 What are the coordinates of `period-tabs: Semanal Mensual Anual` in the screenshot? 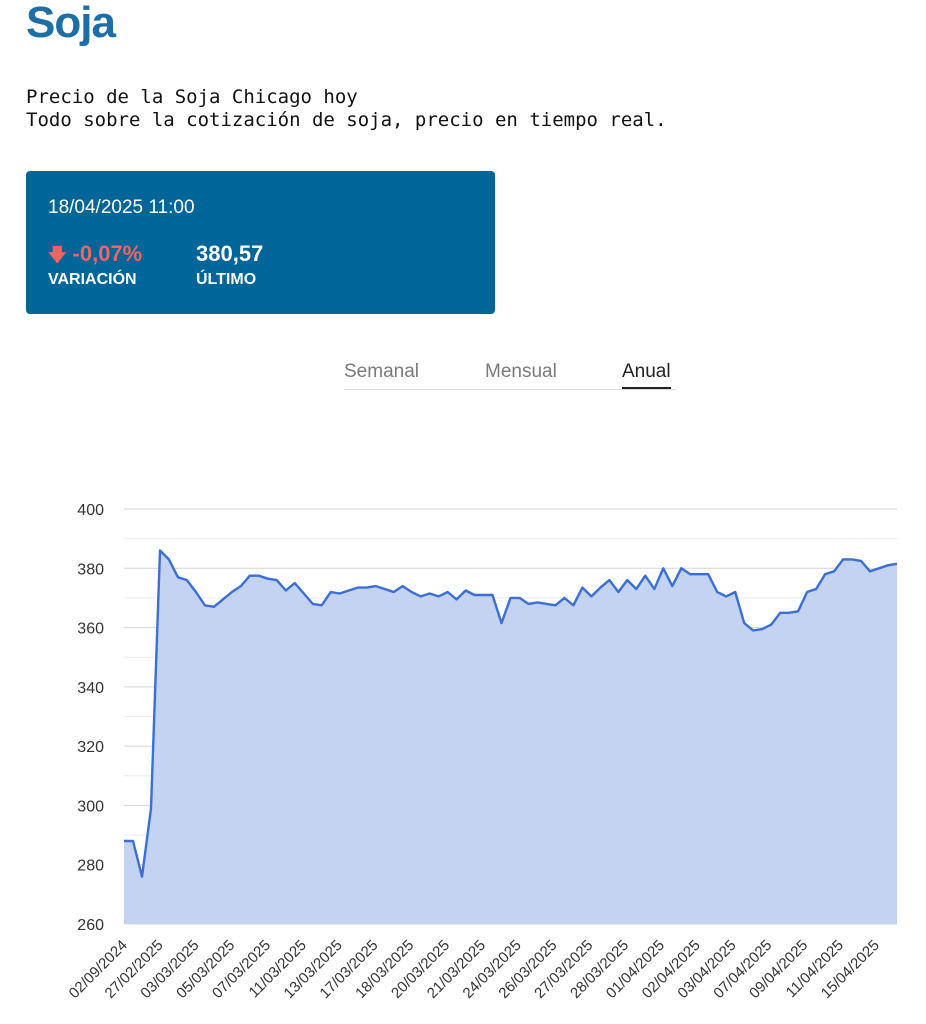 It's located at (510, 375).